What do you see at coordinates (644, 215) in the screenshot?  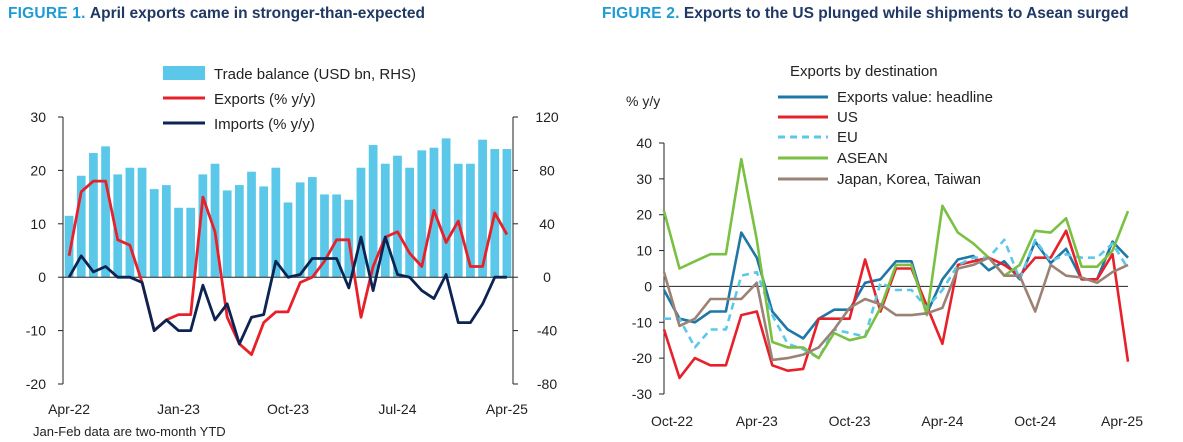 I see `y-tick-label: 20` at bounding box center [644, 215].